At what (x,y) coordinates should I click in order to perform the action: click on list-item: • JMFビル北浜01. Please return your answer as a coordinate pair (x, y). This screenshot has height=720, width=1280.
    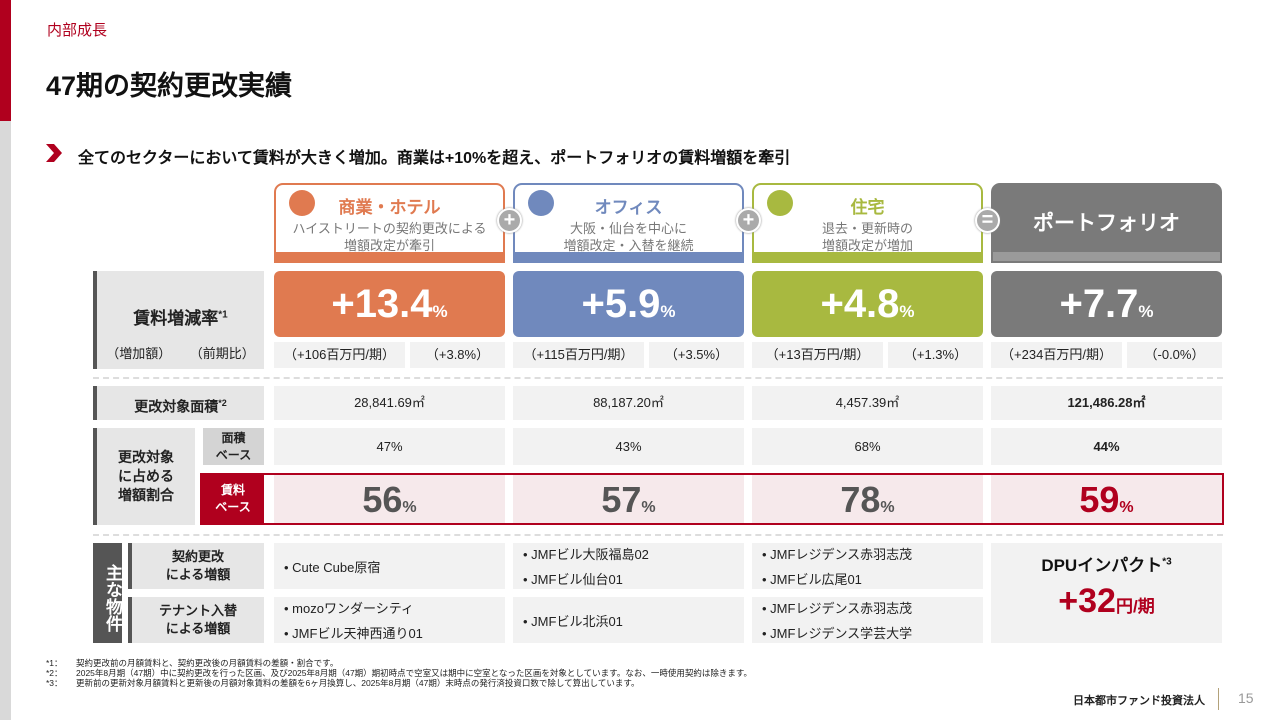
    Looking at the image, I should click on (573, 621).